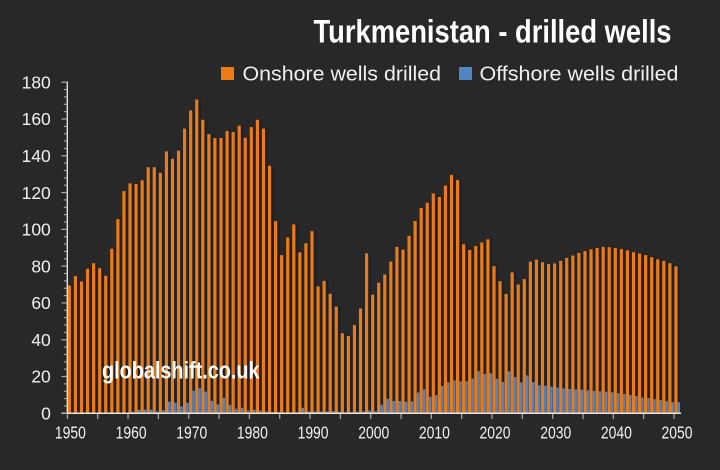 This screenshot has width=720, height=470. I want to click on svg-text: 2050, so click(677, 433).